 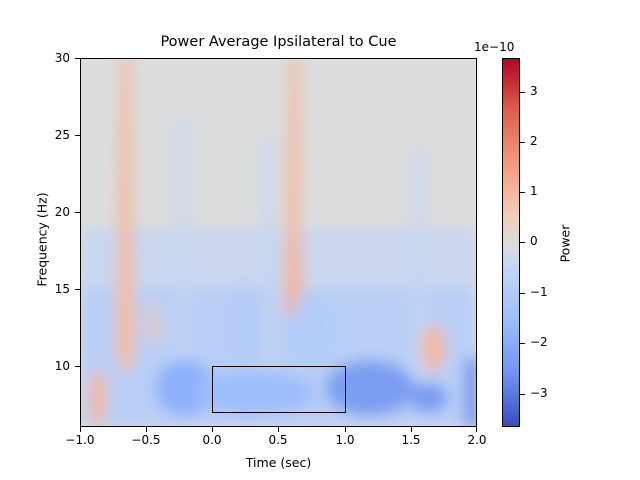 What do you see at coordinates (534, 141) in the screenshot?
I see `colorbar-tick-label: 2` at bounding box center [534, 141].